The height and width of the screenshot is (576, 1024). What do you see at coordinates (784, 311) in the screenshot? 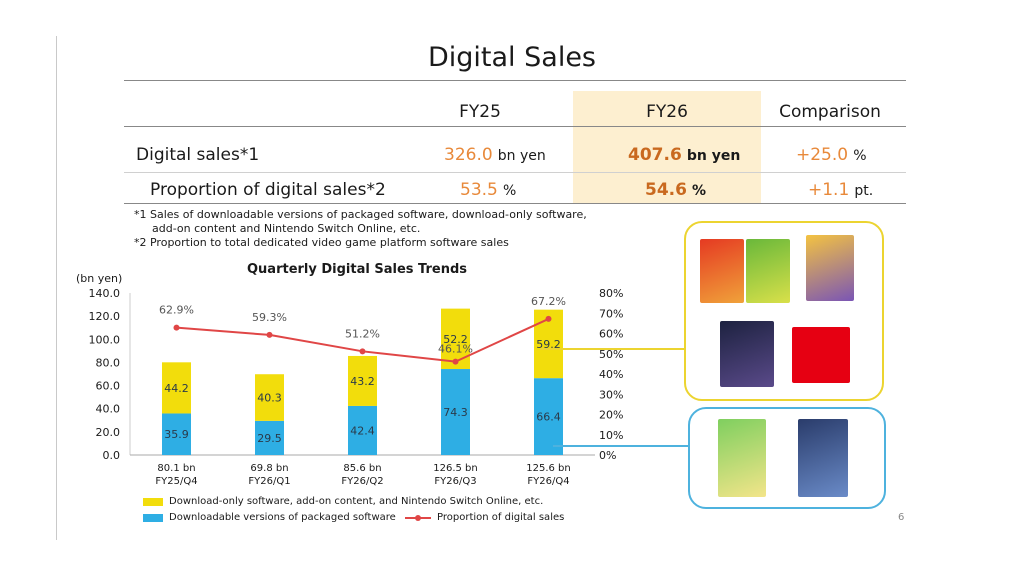
I see `download-only-products-box` at bounding box center [784, 311].